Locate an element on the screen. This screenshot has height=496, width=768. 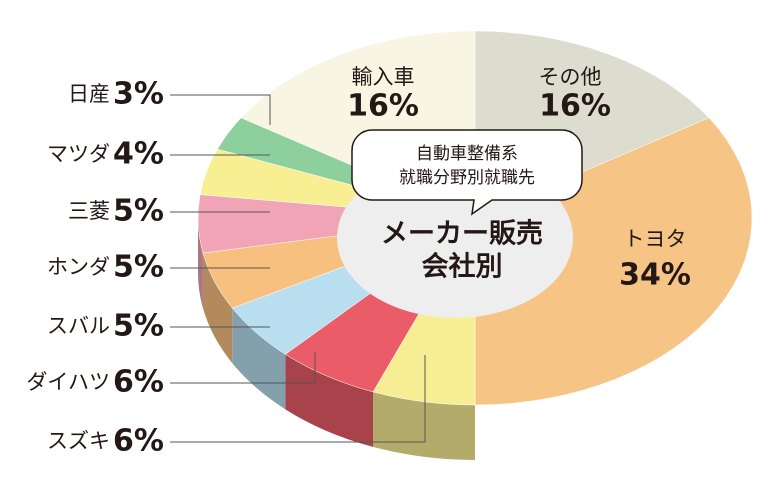
category-label: ホンダ is located at coordinates (78, 267).